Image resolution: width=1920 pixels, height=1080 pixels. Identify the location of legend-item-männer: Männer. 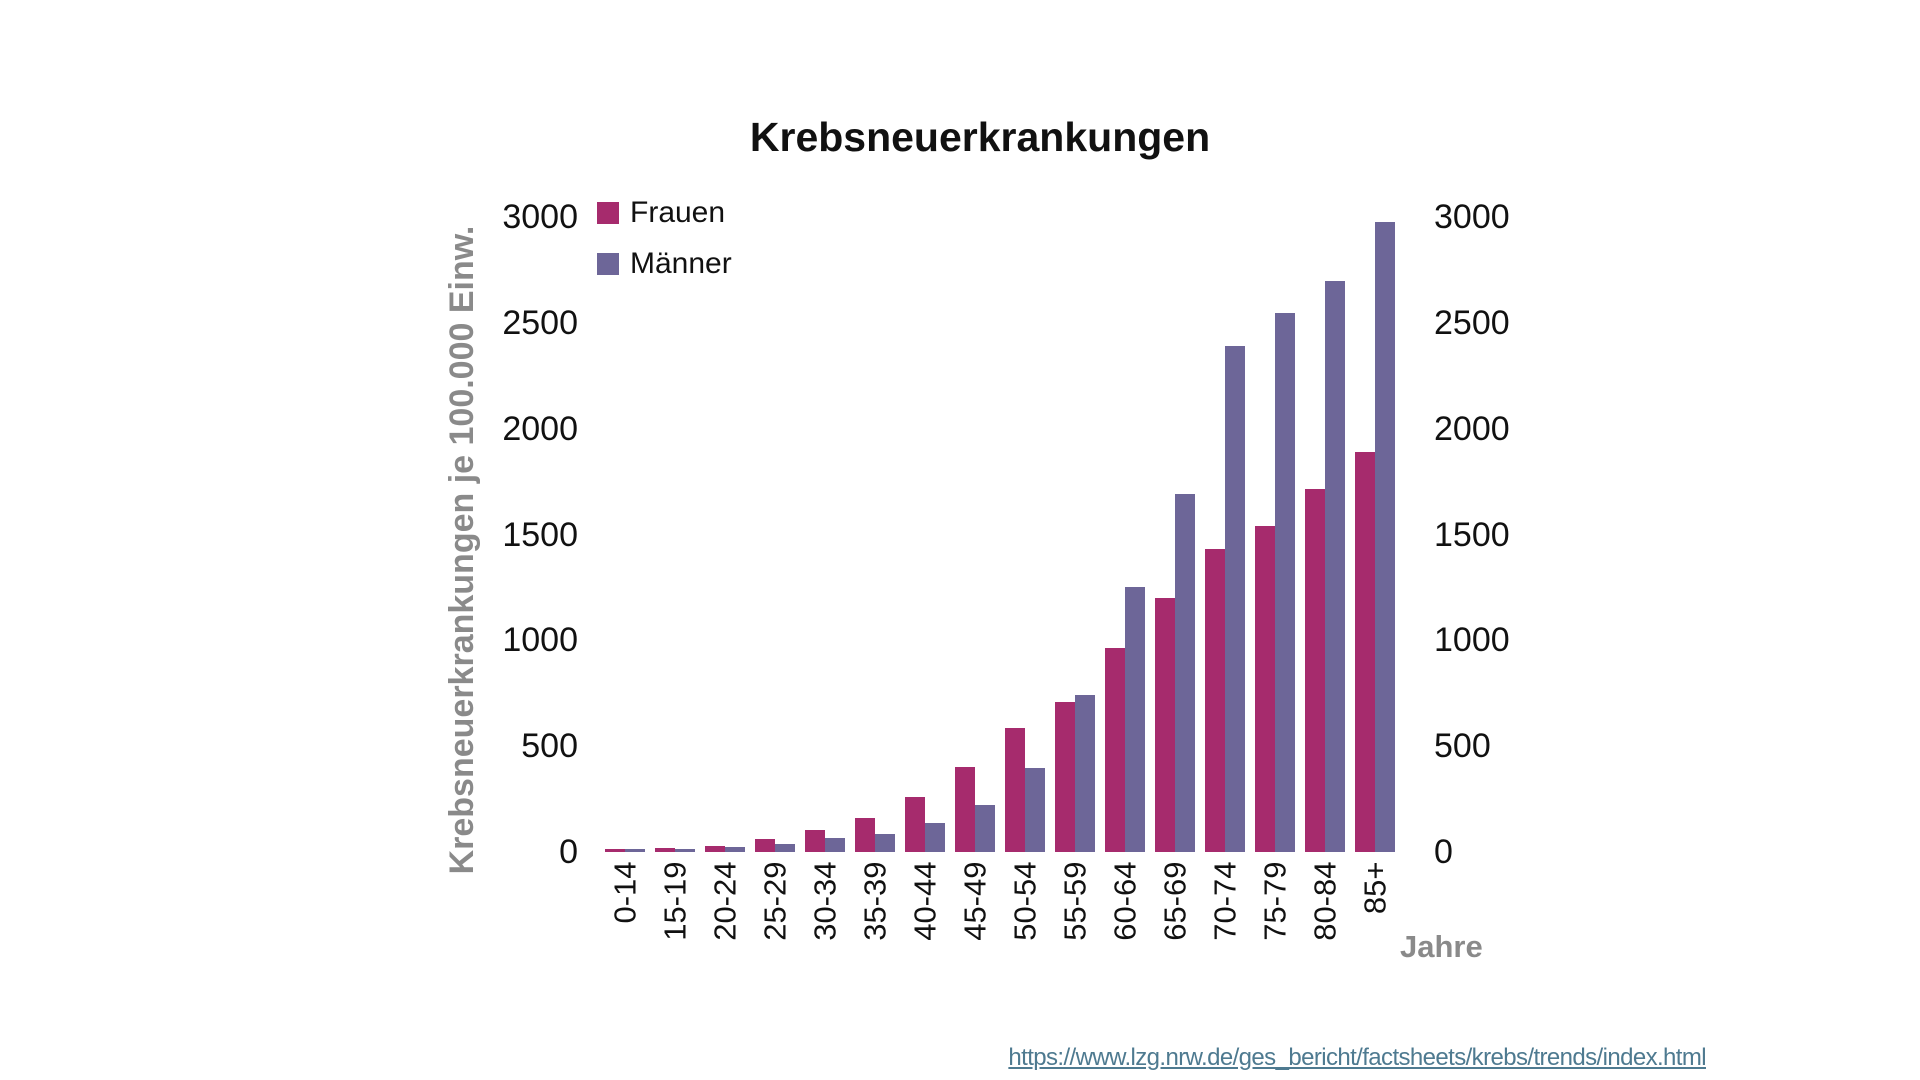
(664, 264).